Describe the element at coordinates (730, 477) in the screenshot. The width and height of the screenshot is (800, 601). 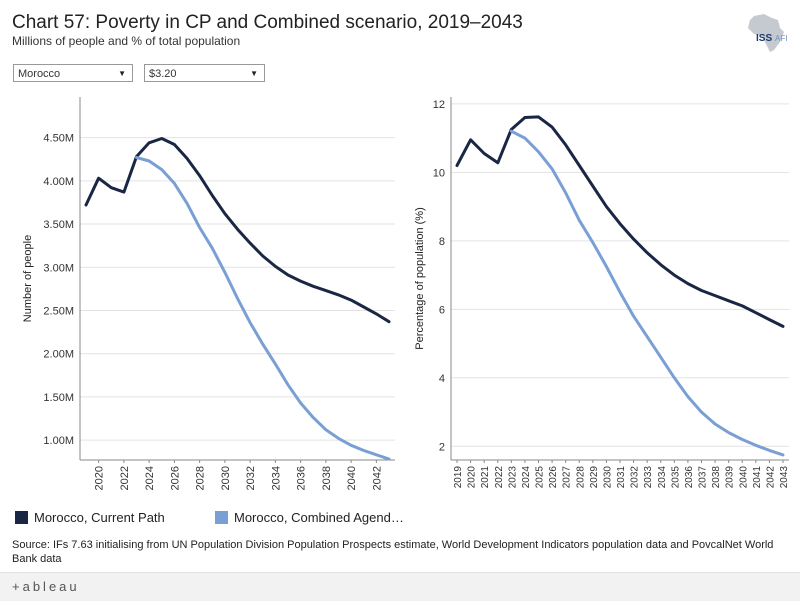
I see `x-tick-label: 2039` at that location.